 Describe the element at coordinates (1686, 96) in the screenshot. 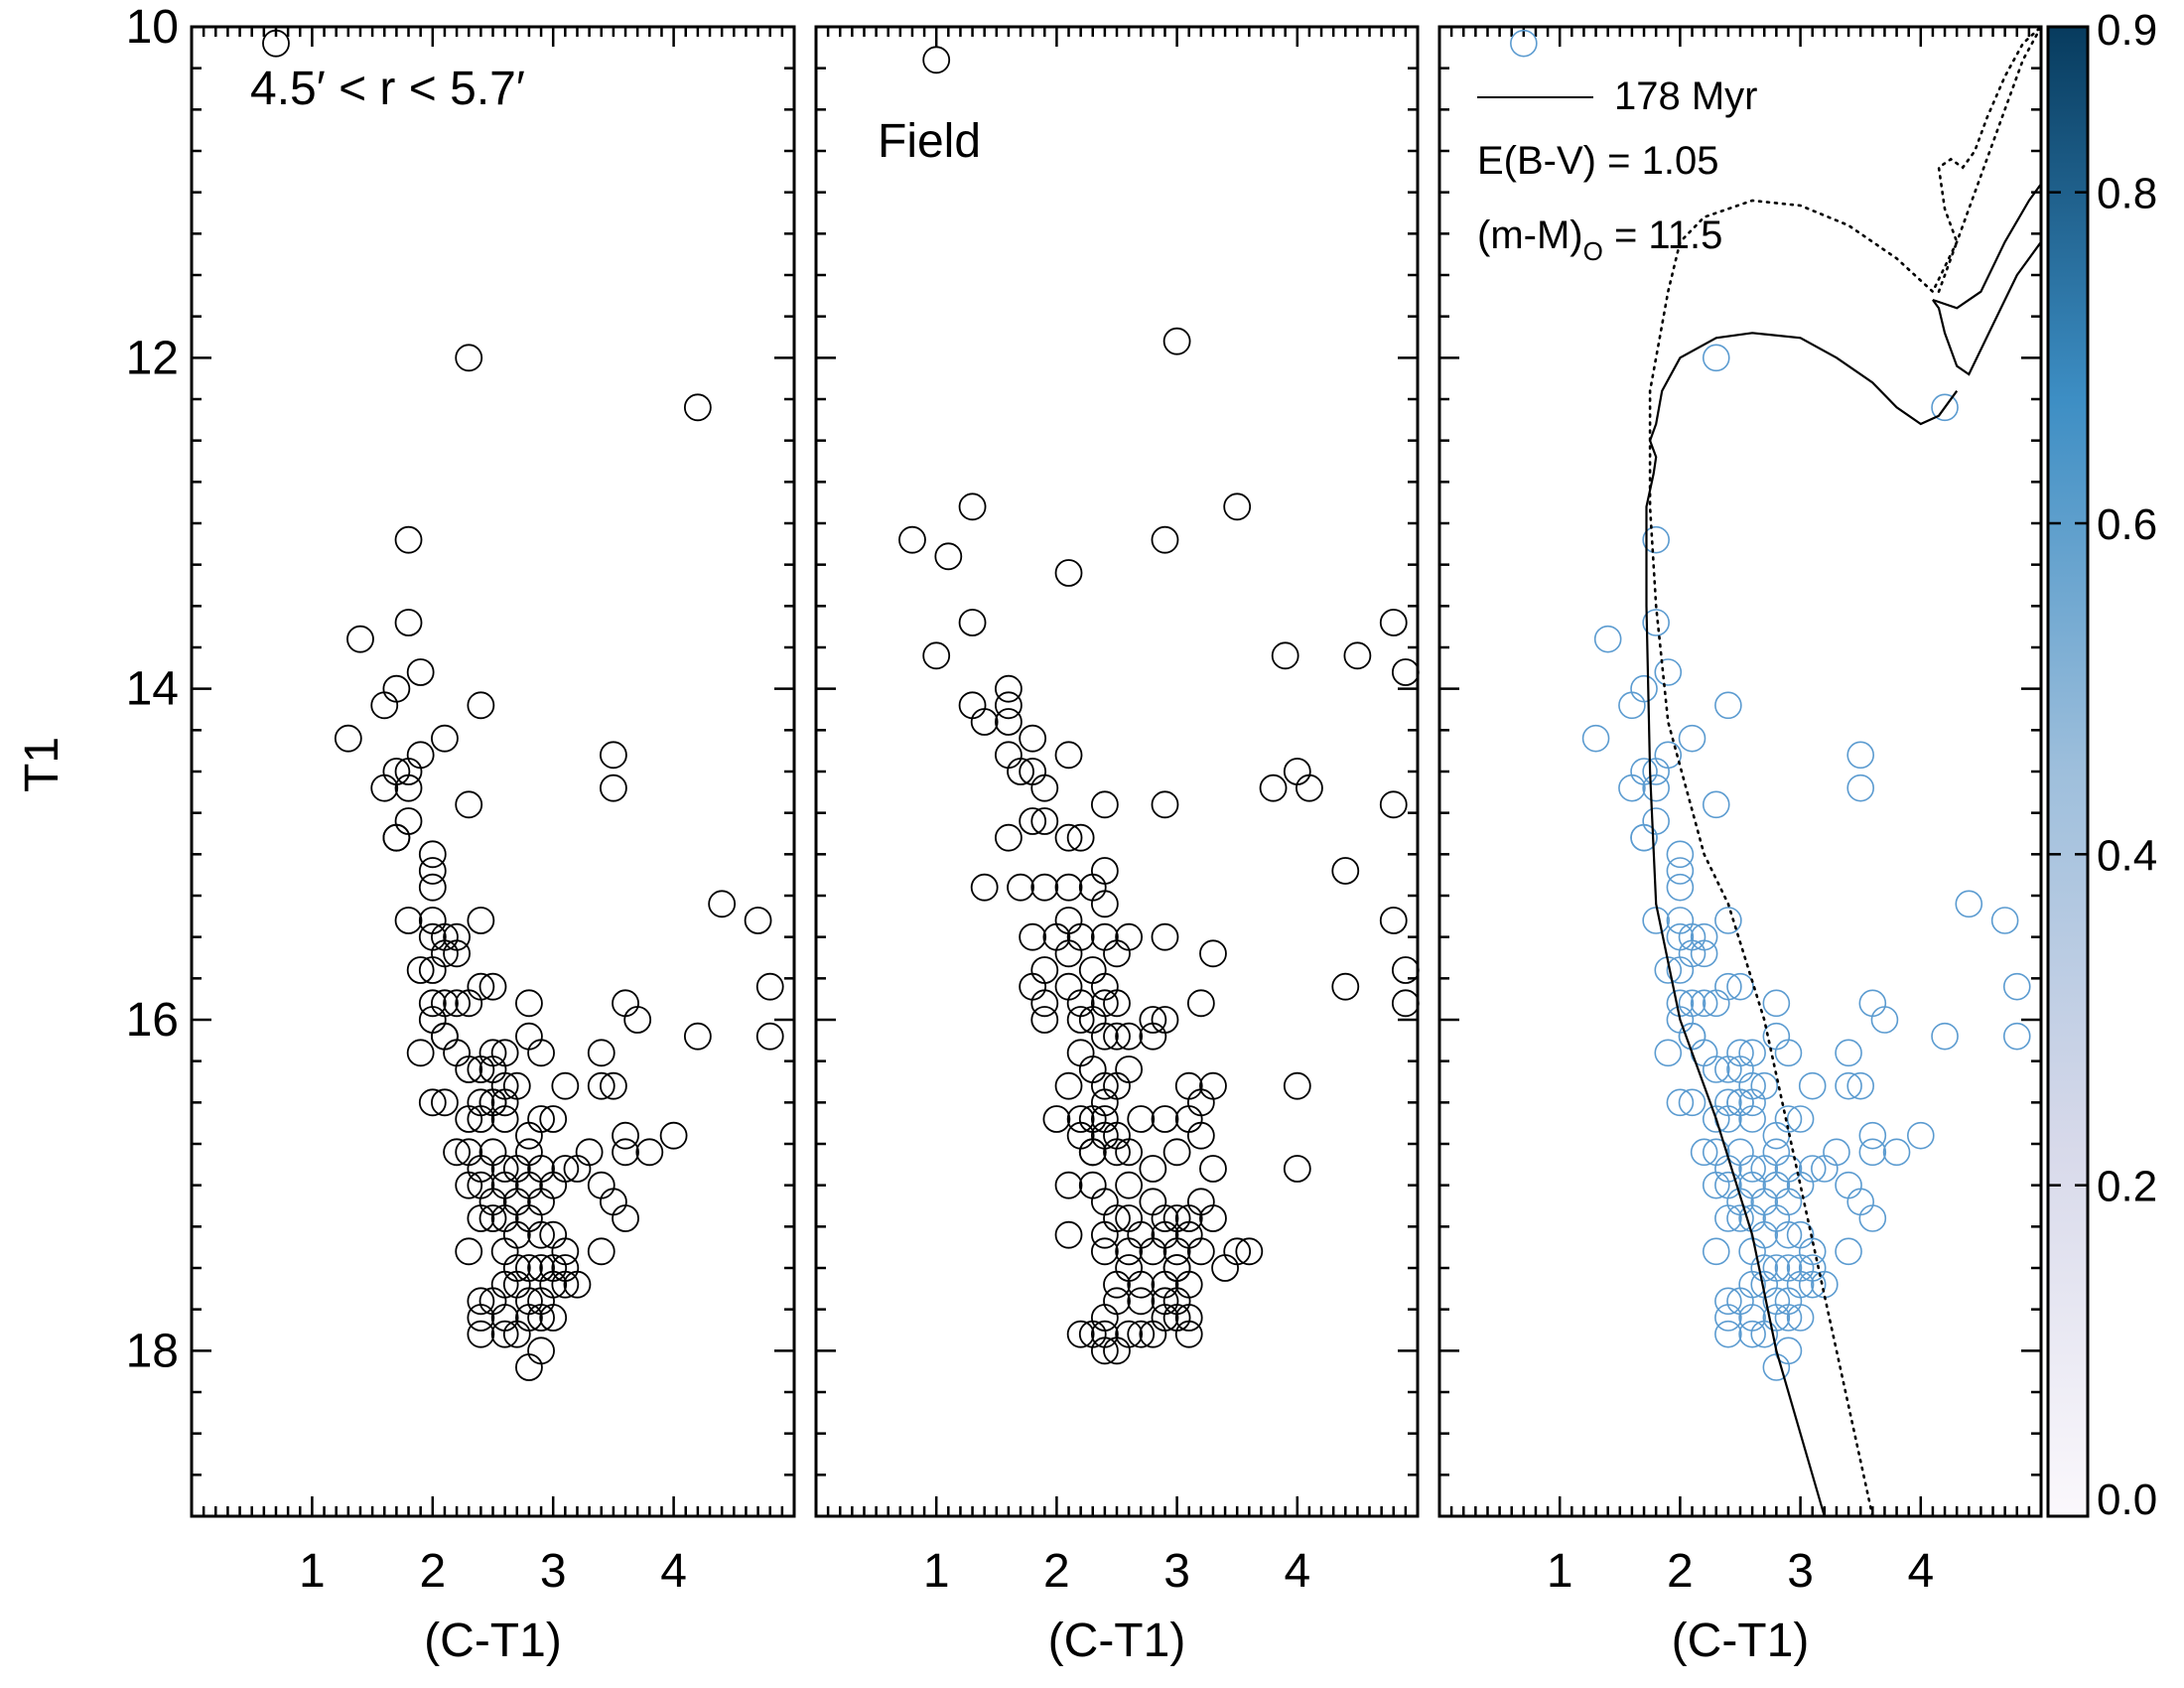

I see `legend-label-age: 178 Myr` at that location.